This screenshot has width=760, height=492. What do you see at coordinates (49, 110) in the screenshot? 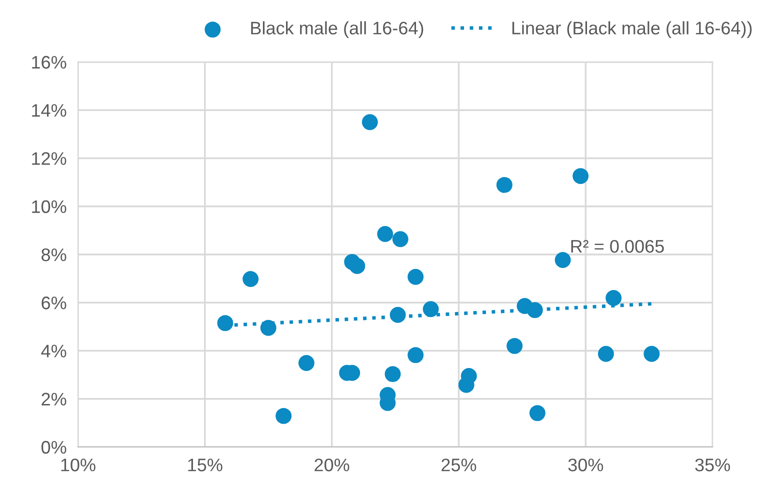
I see `y-tick-label: 14%` at bounding box center [49, 110].